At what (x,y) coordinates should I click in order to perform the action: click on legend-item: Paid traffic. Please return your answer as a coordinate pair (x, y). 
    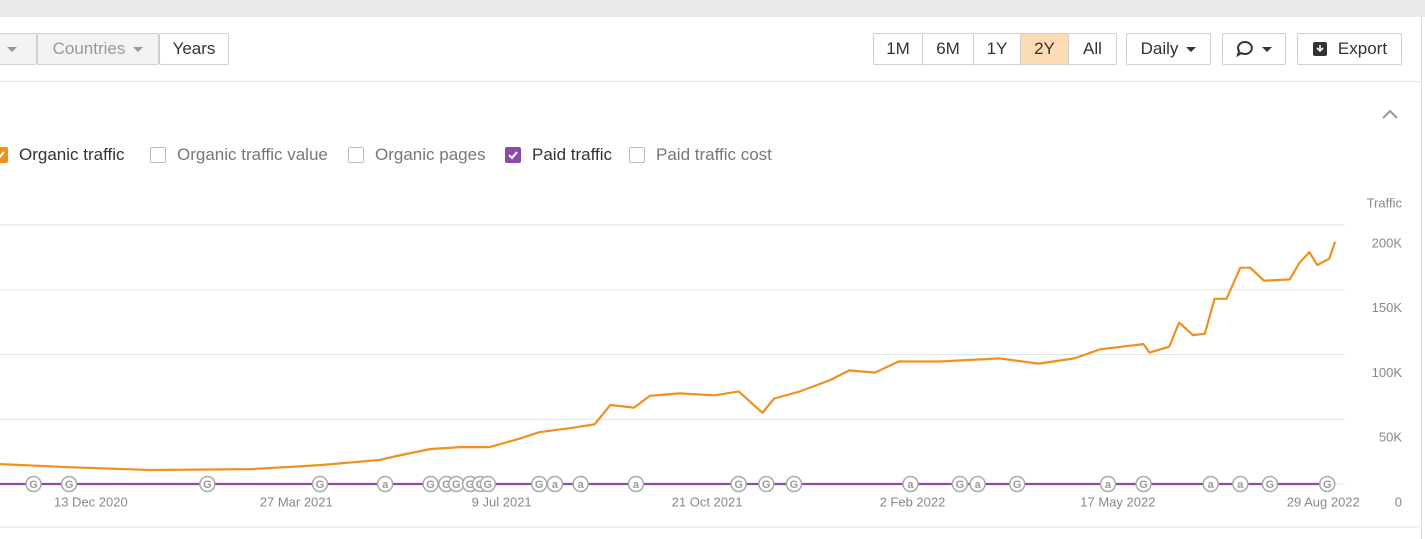
    Looking at the image, I should click on (559, 154).